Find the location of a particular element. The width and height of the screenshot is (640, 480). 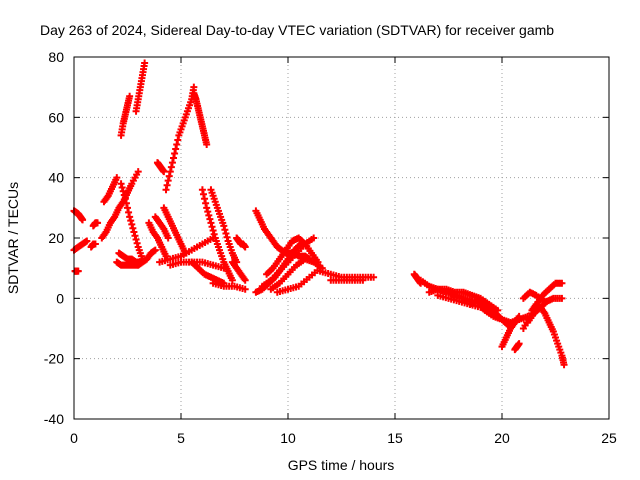

series-arc42 is located at coordinates (510, 331).